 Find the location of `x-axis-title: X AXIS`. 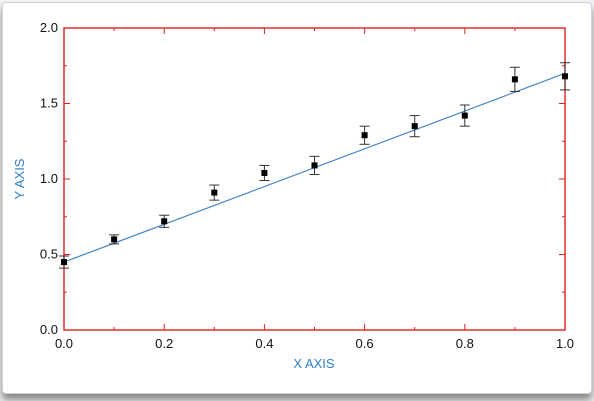

x-axis-title: X AXIS is located at coordinates (314, 363).